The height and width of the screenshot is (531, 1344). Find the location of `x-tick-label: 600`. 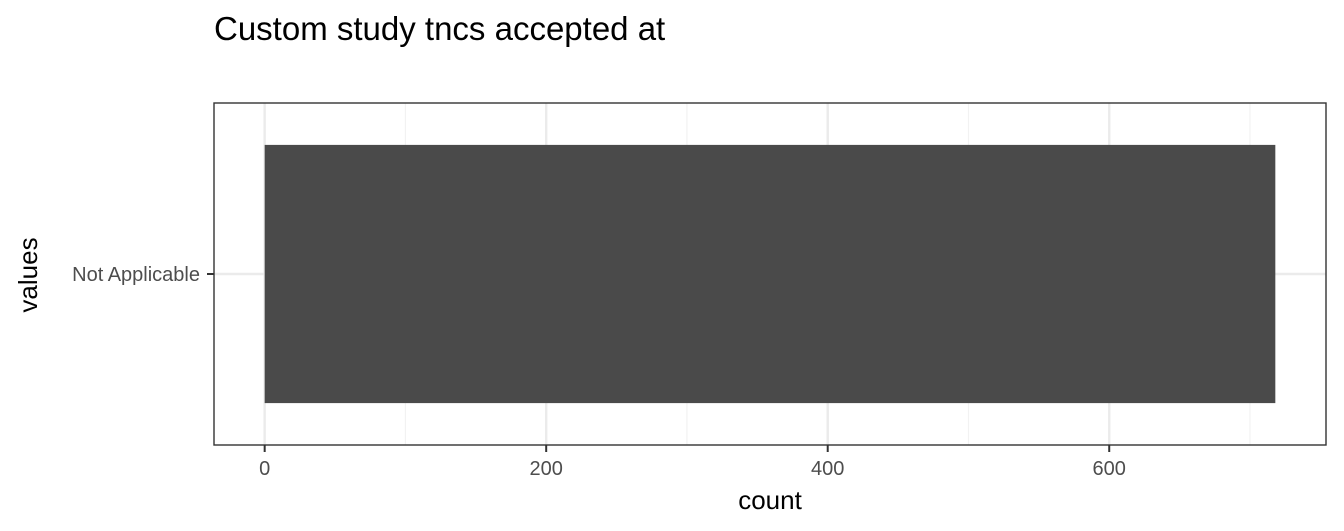

x-tick-label: 600 is located at coordinates (1109, 469).